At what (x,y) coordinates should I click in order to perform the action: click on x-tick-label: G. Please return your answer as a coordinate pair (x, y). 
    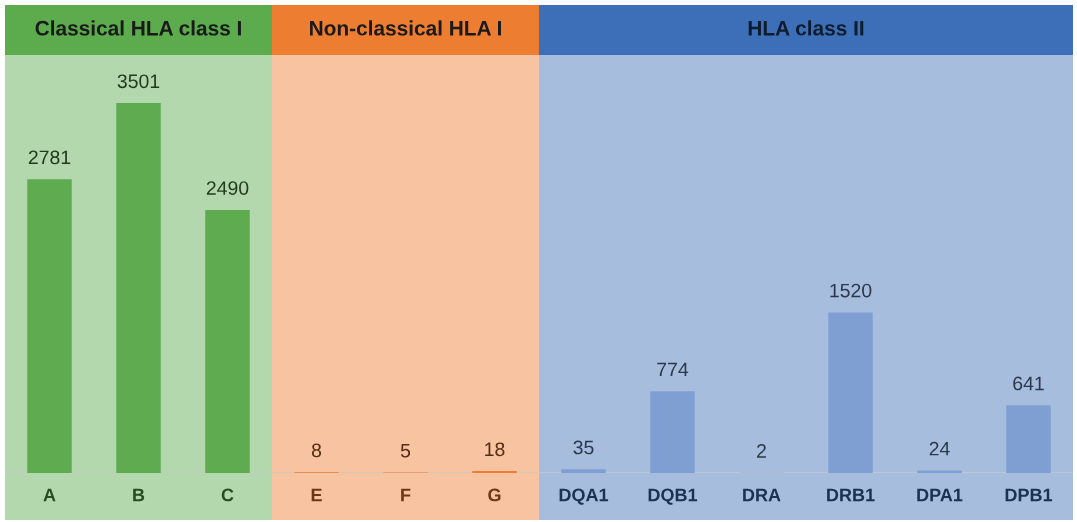
    Looking at the image, I should click on (494, 495).